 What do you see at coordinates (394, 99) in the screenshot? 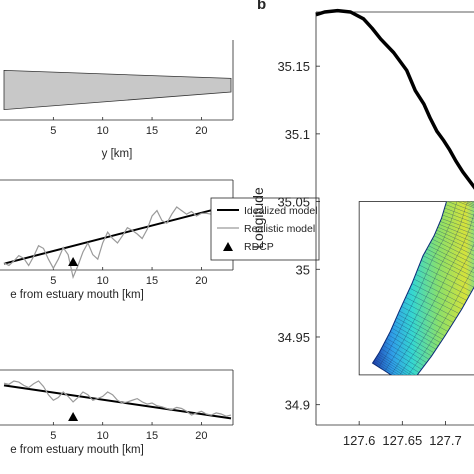
I see `river-line` at bounding box center [394, 99].